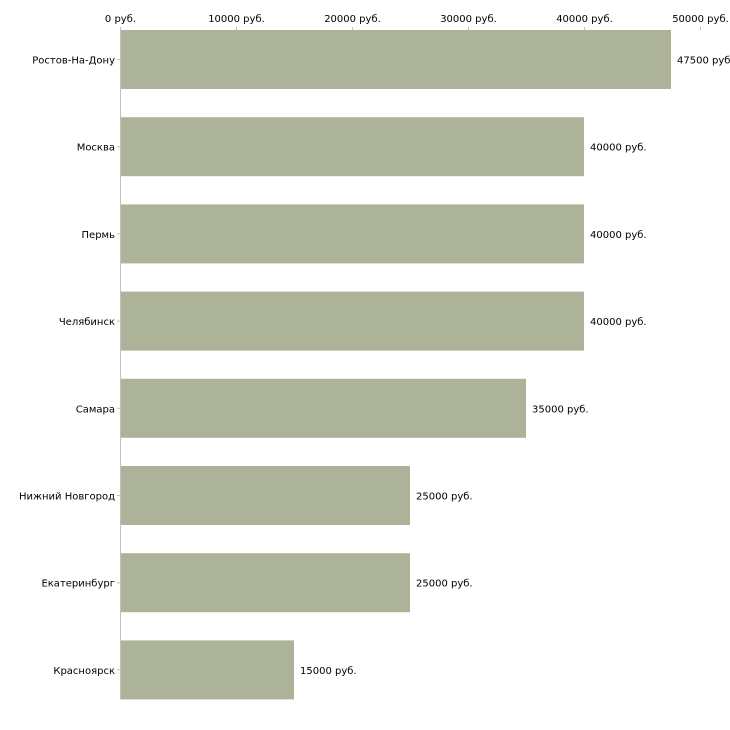 The width and height of the screenshot is (730, 730). What do you see at coordinates (96, 148) in the screenshot?
I see `category-label-2: Москва` at bounding box center [96, 148].